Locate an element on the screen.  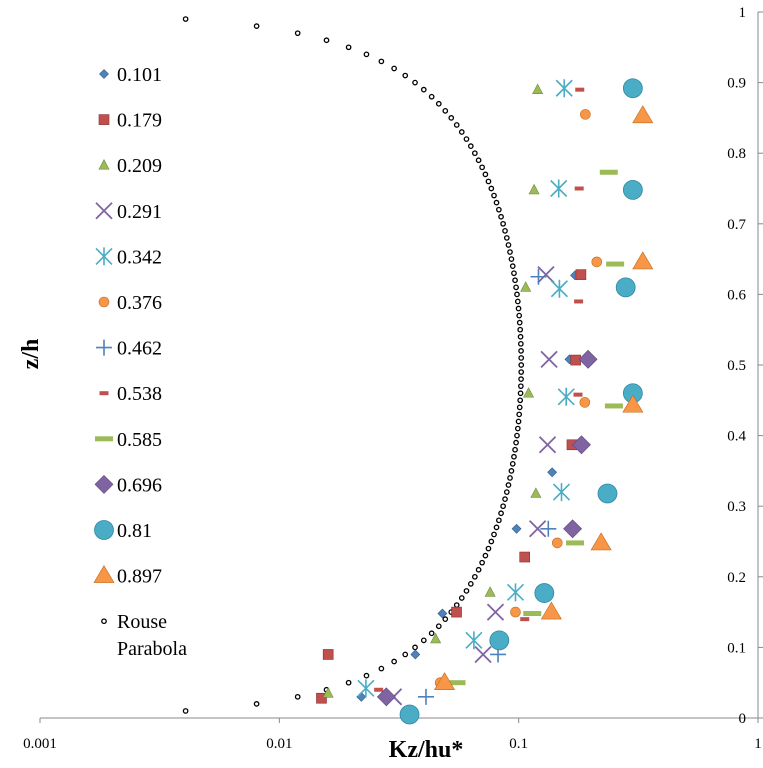
legend-label: 0.376 is located at coordinates (139, 303).